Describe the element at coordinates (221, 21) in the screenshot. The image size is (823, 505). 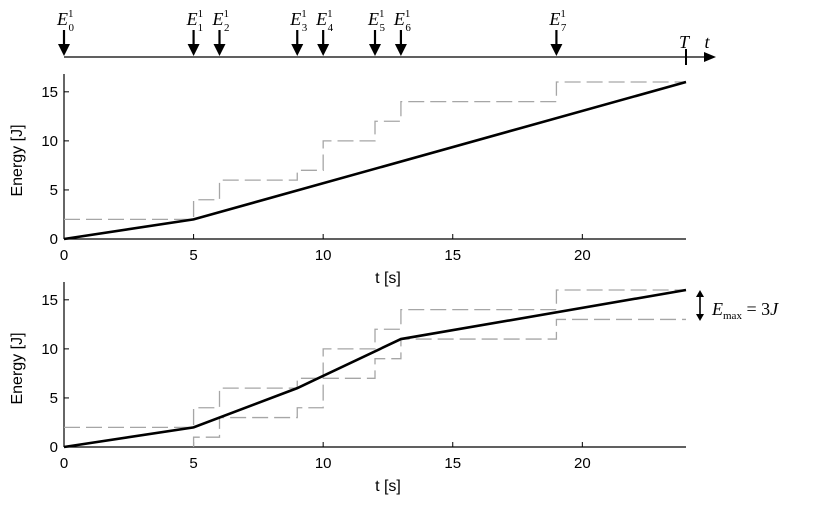
I see `event-label-2: E1 2` at that location.